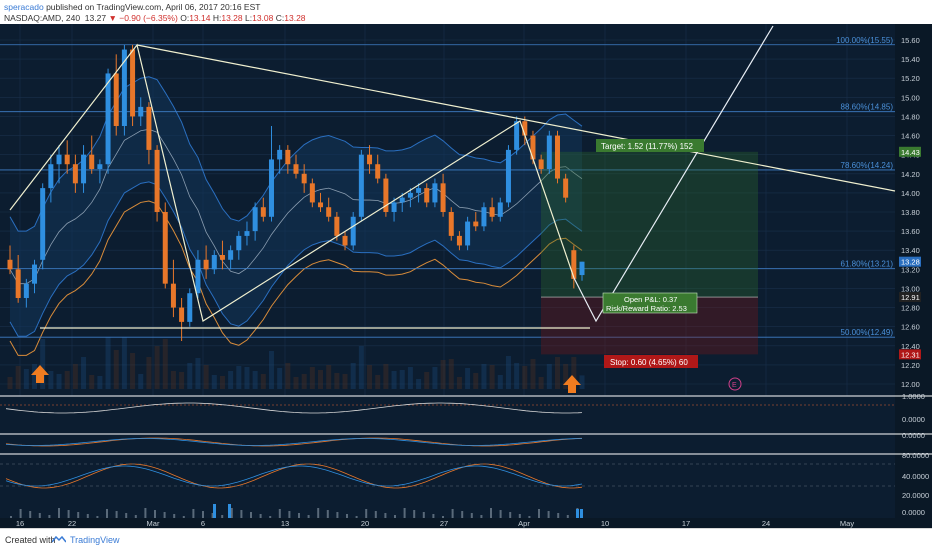  What do you see at coordinates (24, 7) in the screenshot?
I see `author-name: speracado` at bounding box center [24, 7].